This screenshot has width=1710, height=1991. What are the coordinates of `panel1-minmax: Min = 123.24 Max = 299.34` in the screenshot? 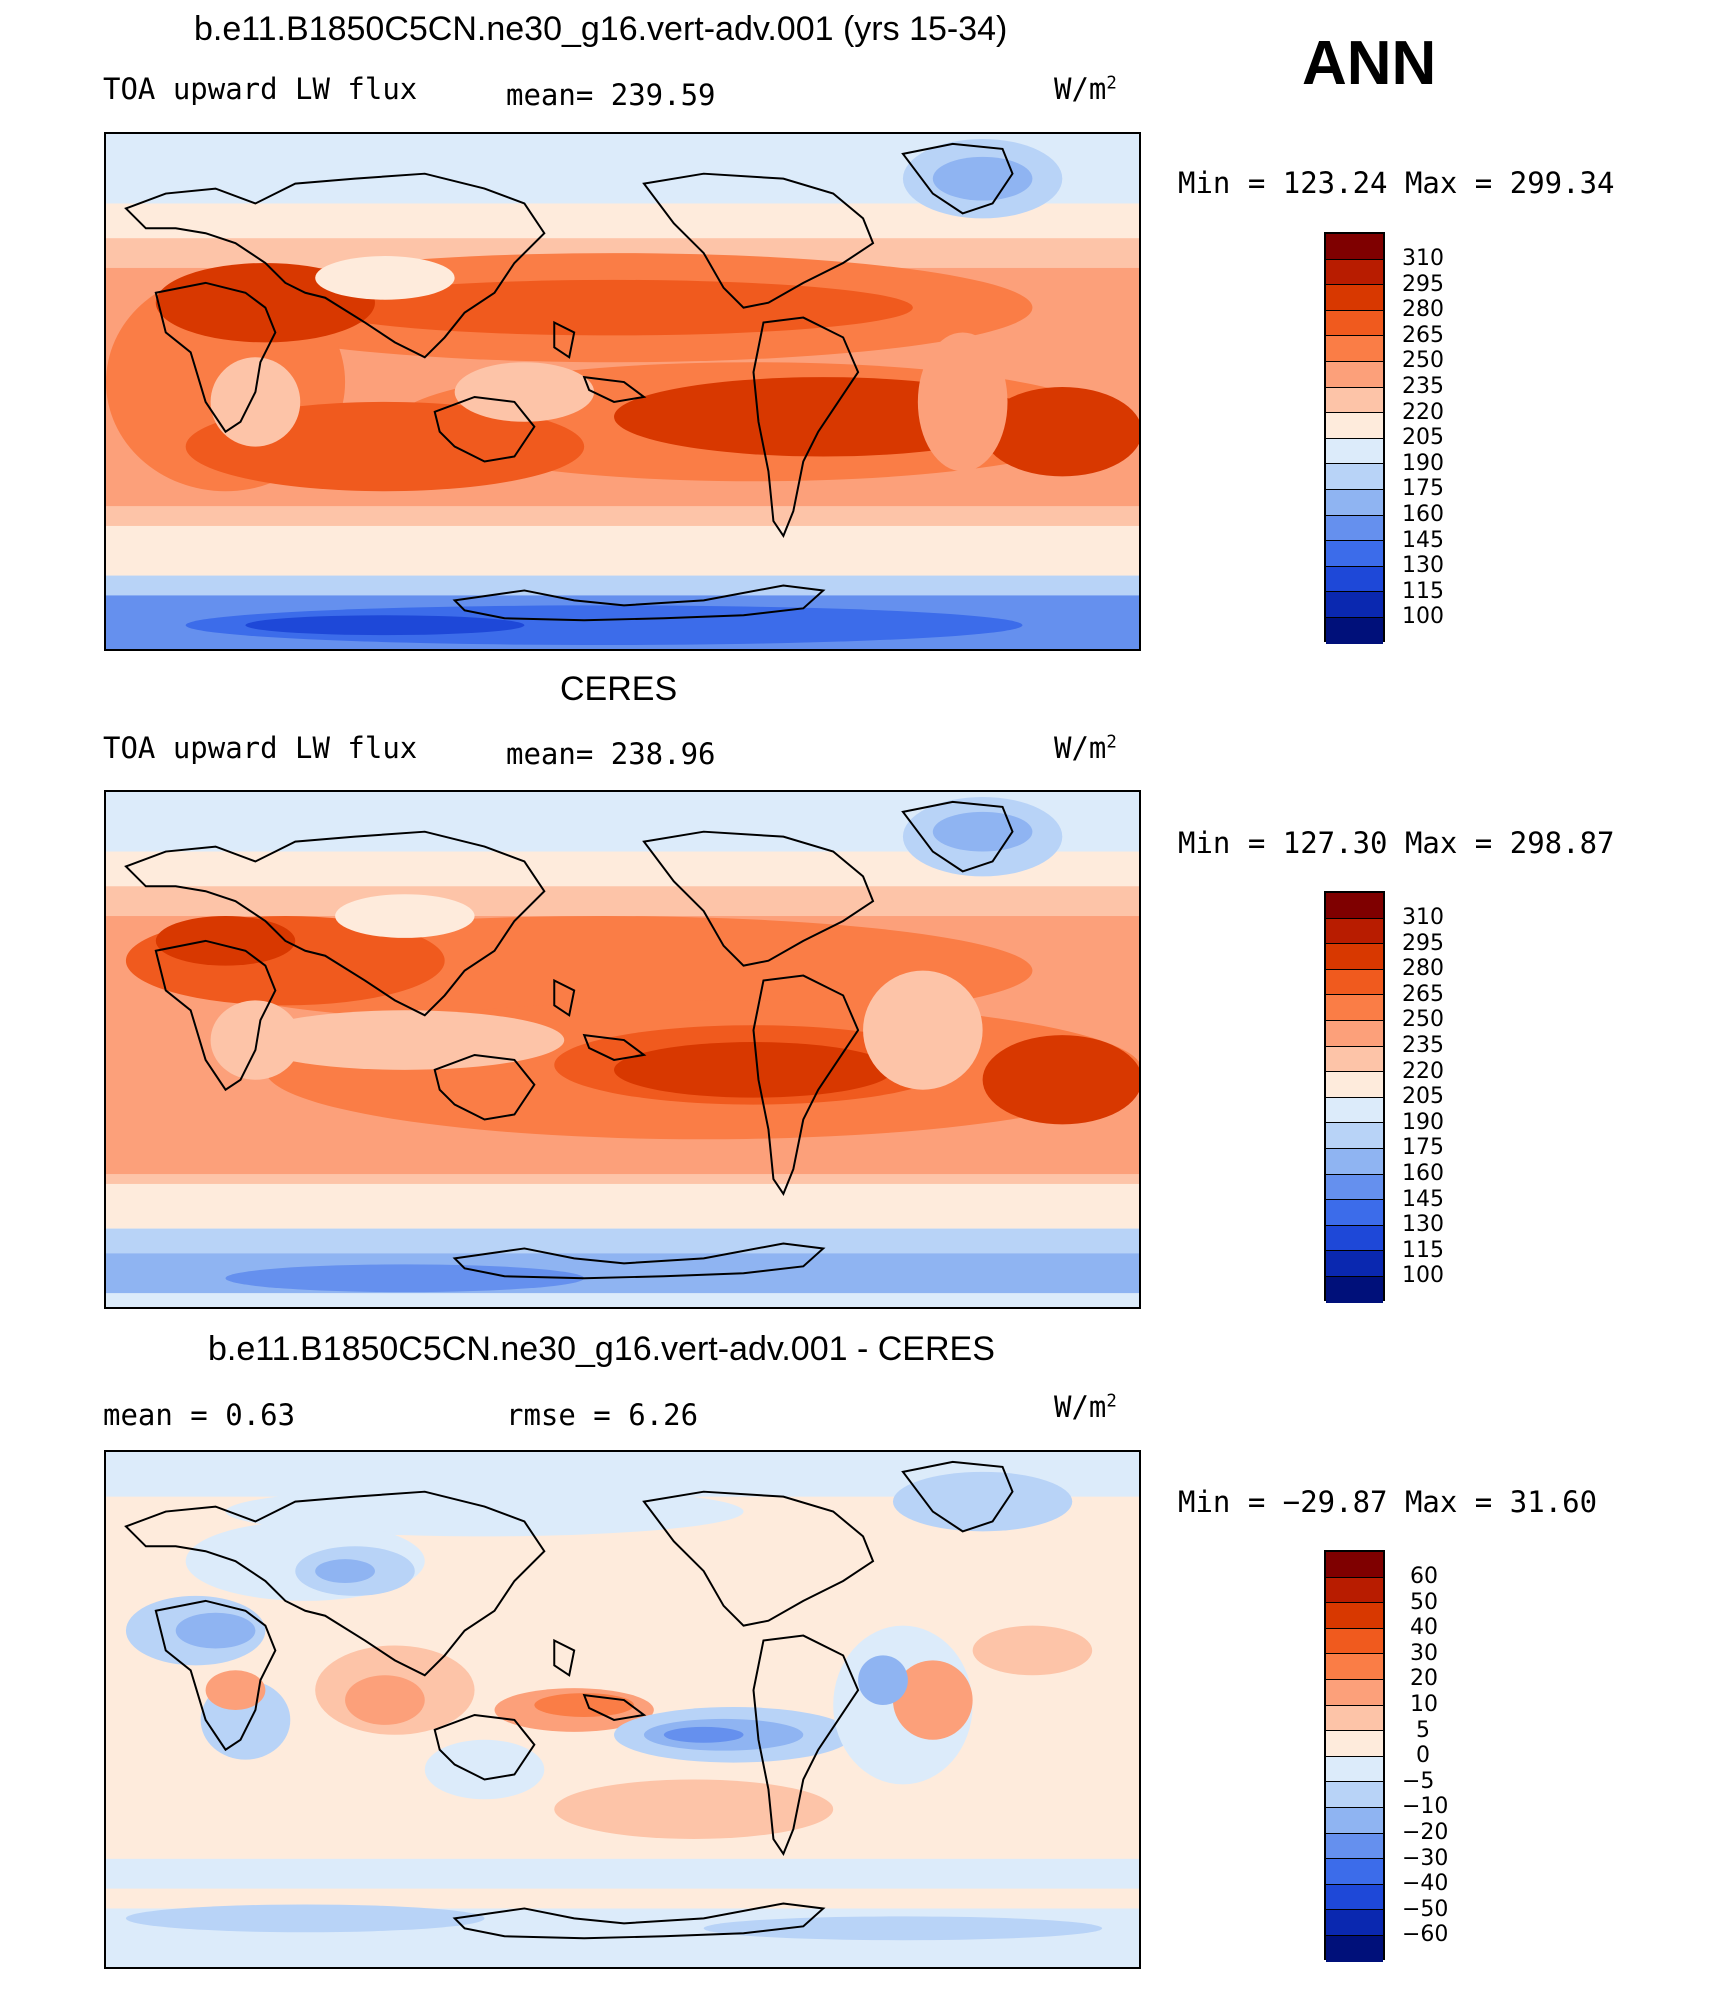 It's located at (1396, 183).